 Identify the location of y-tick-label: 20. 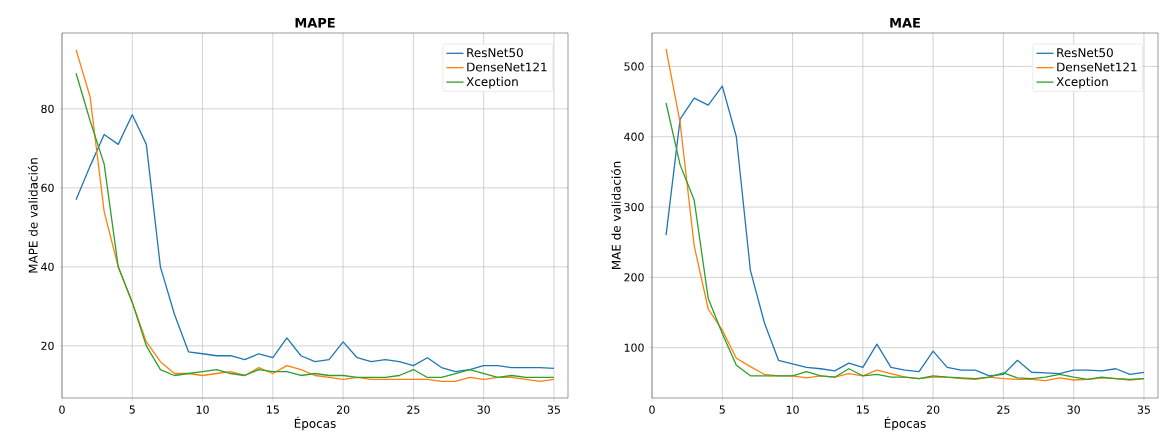
(47, 345).